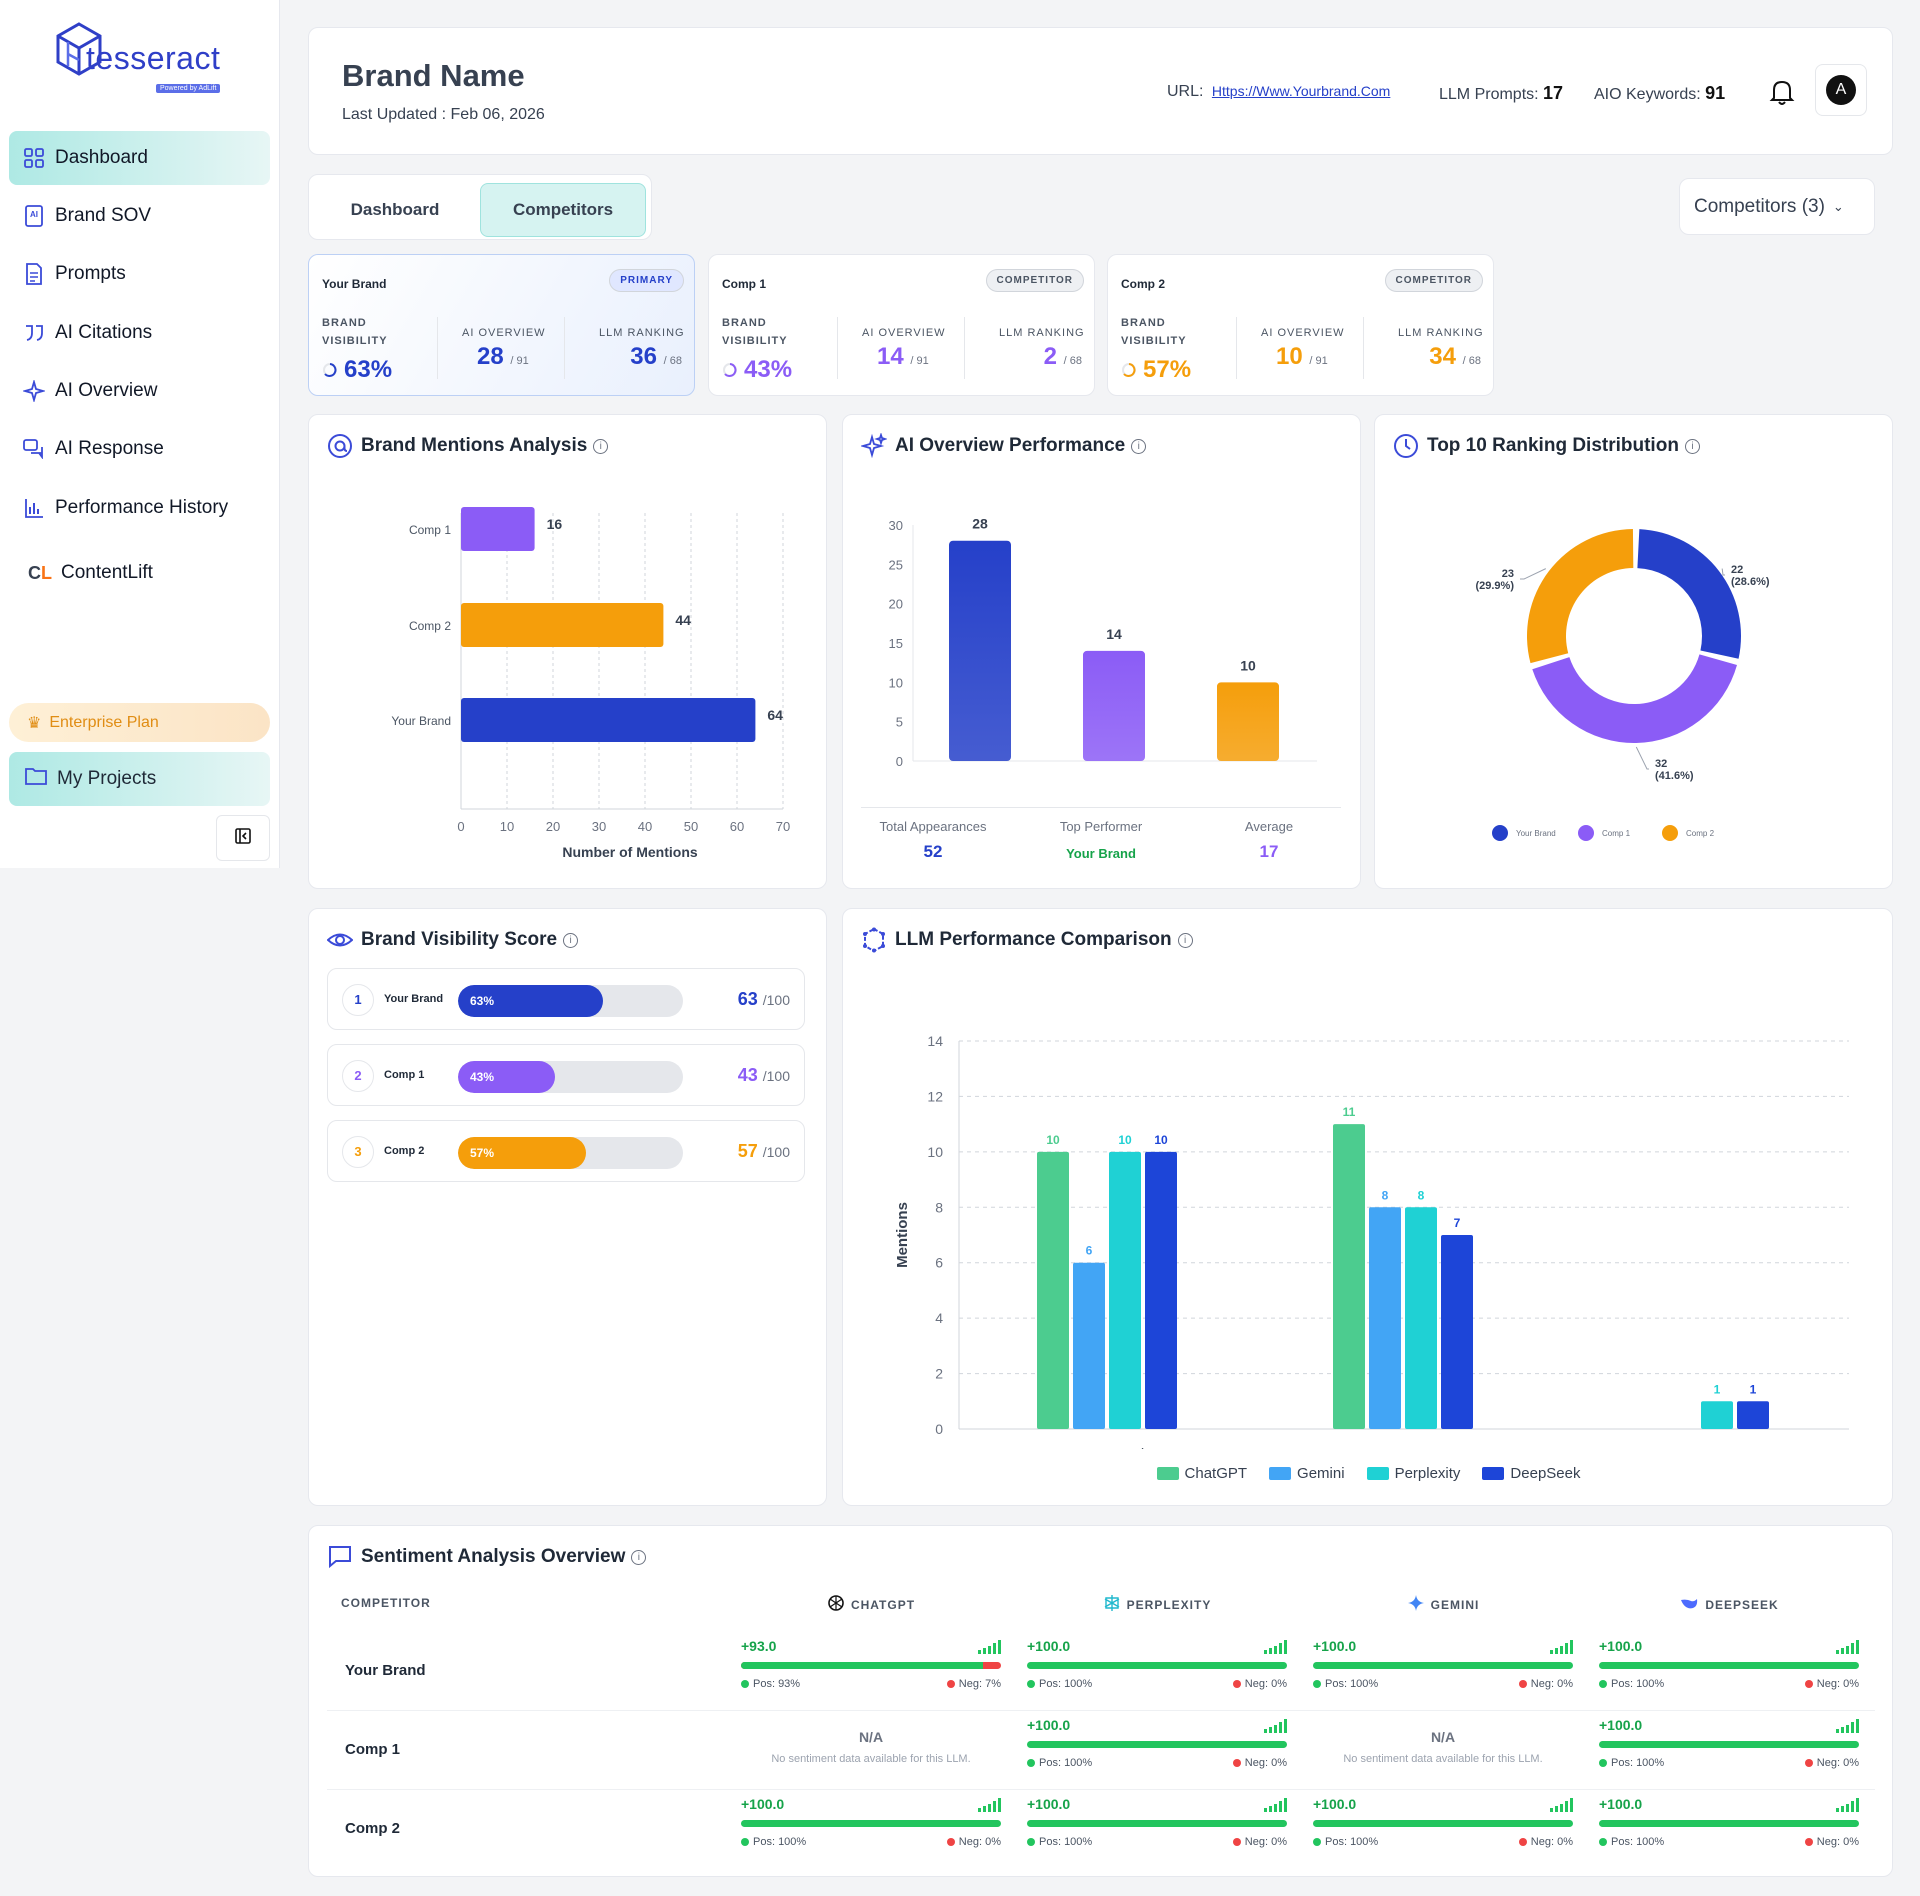 Image resolution: width=1920 pixels, height=1896 pixels. What do you see at coordinates (555, 524) in the screenshot?
I see `bar-value-label: 16` at bounding box center [555, 524].